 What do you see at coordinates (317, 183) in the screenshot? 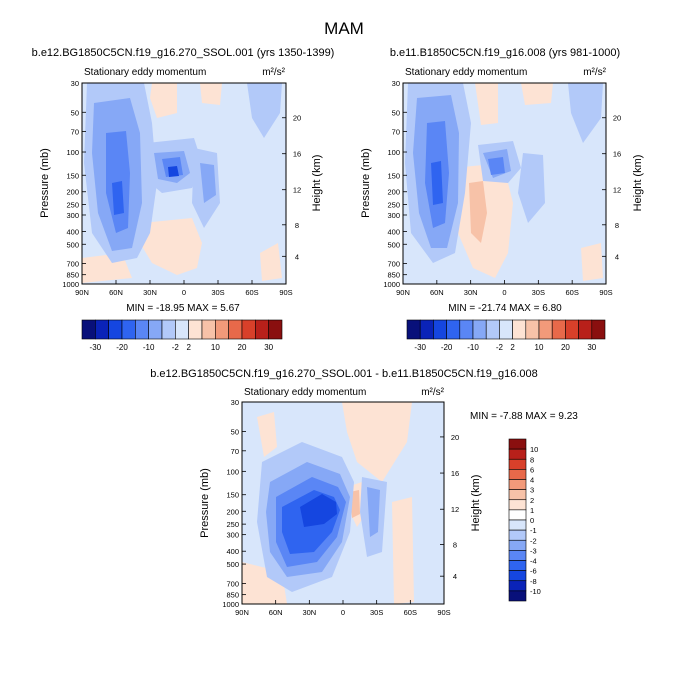
I see `panel-1-ylabel-right: Height (km)` at bounding box center [317, 183].